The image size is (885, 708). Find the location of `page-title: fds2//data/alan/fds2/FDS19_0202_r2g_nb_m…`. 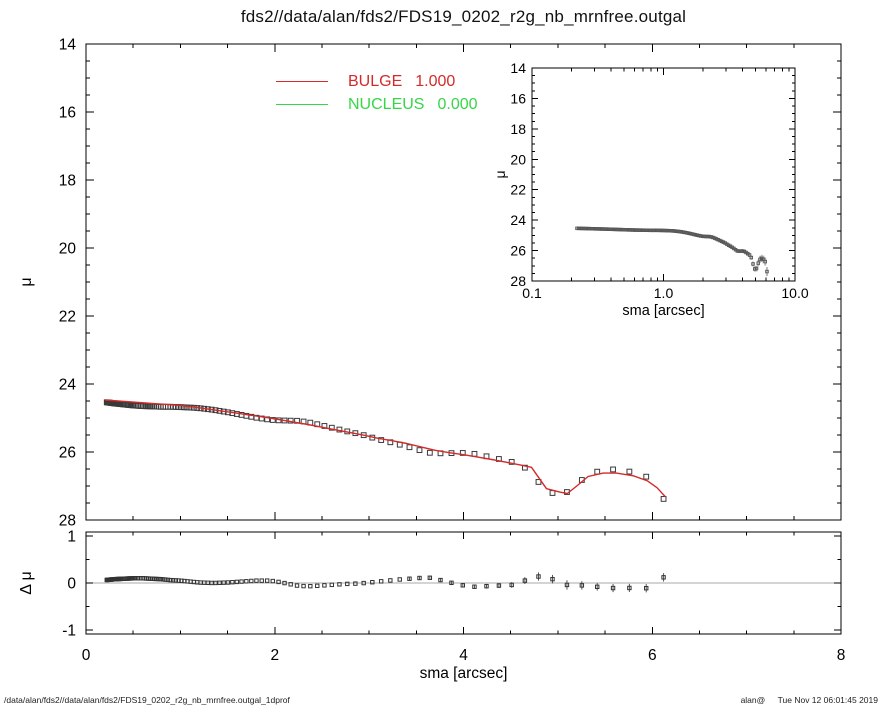

page-title: fds2//data/alan/fds2/FDS19_0202_r2g_nb_m… is located at coordinates (463, 16).